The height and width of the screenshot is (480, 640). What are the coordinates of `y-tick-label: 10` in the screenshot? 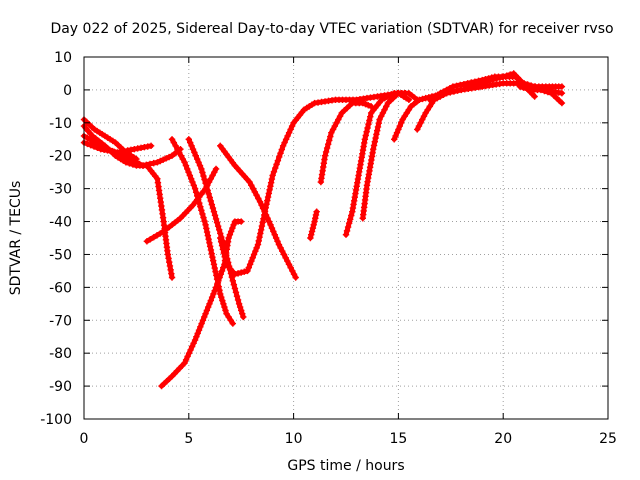 It's located at (63, 58).